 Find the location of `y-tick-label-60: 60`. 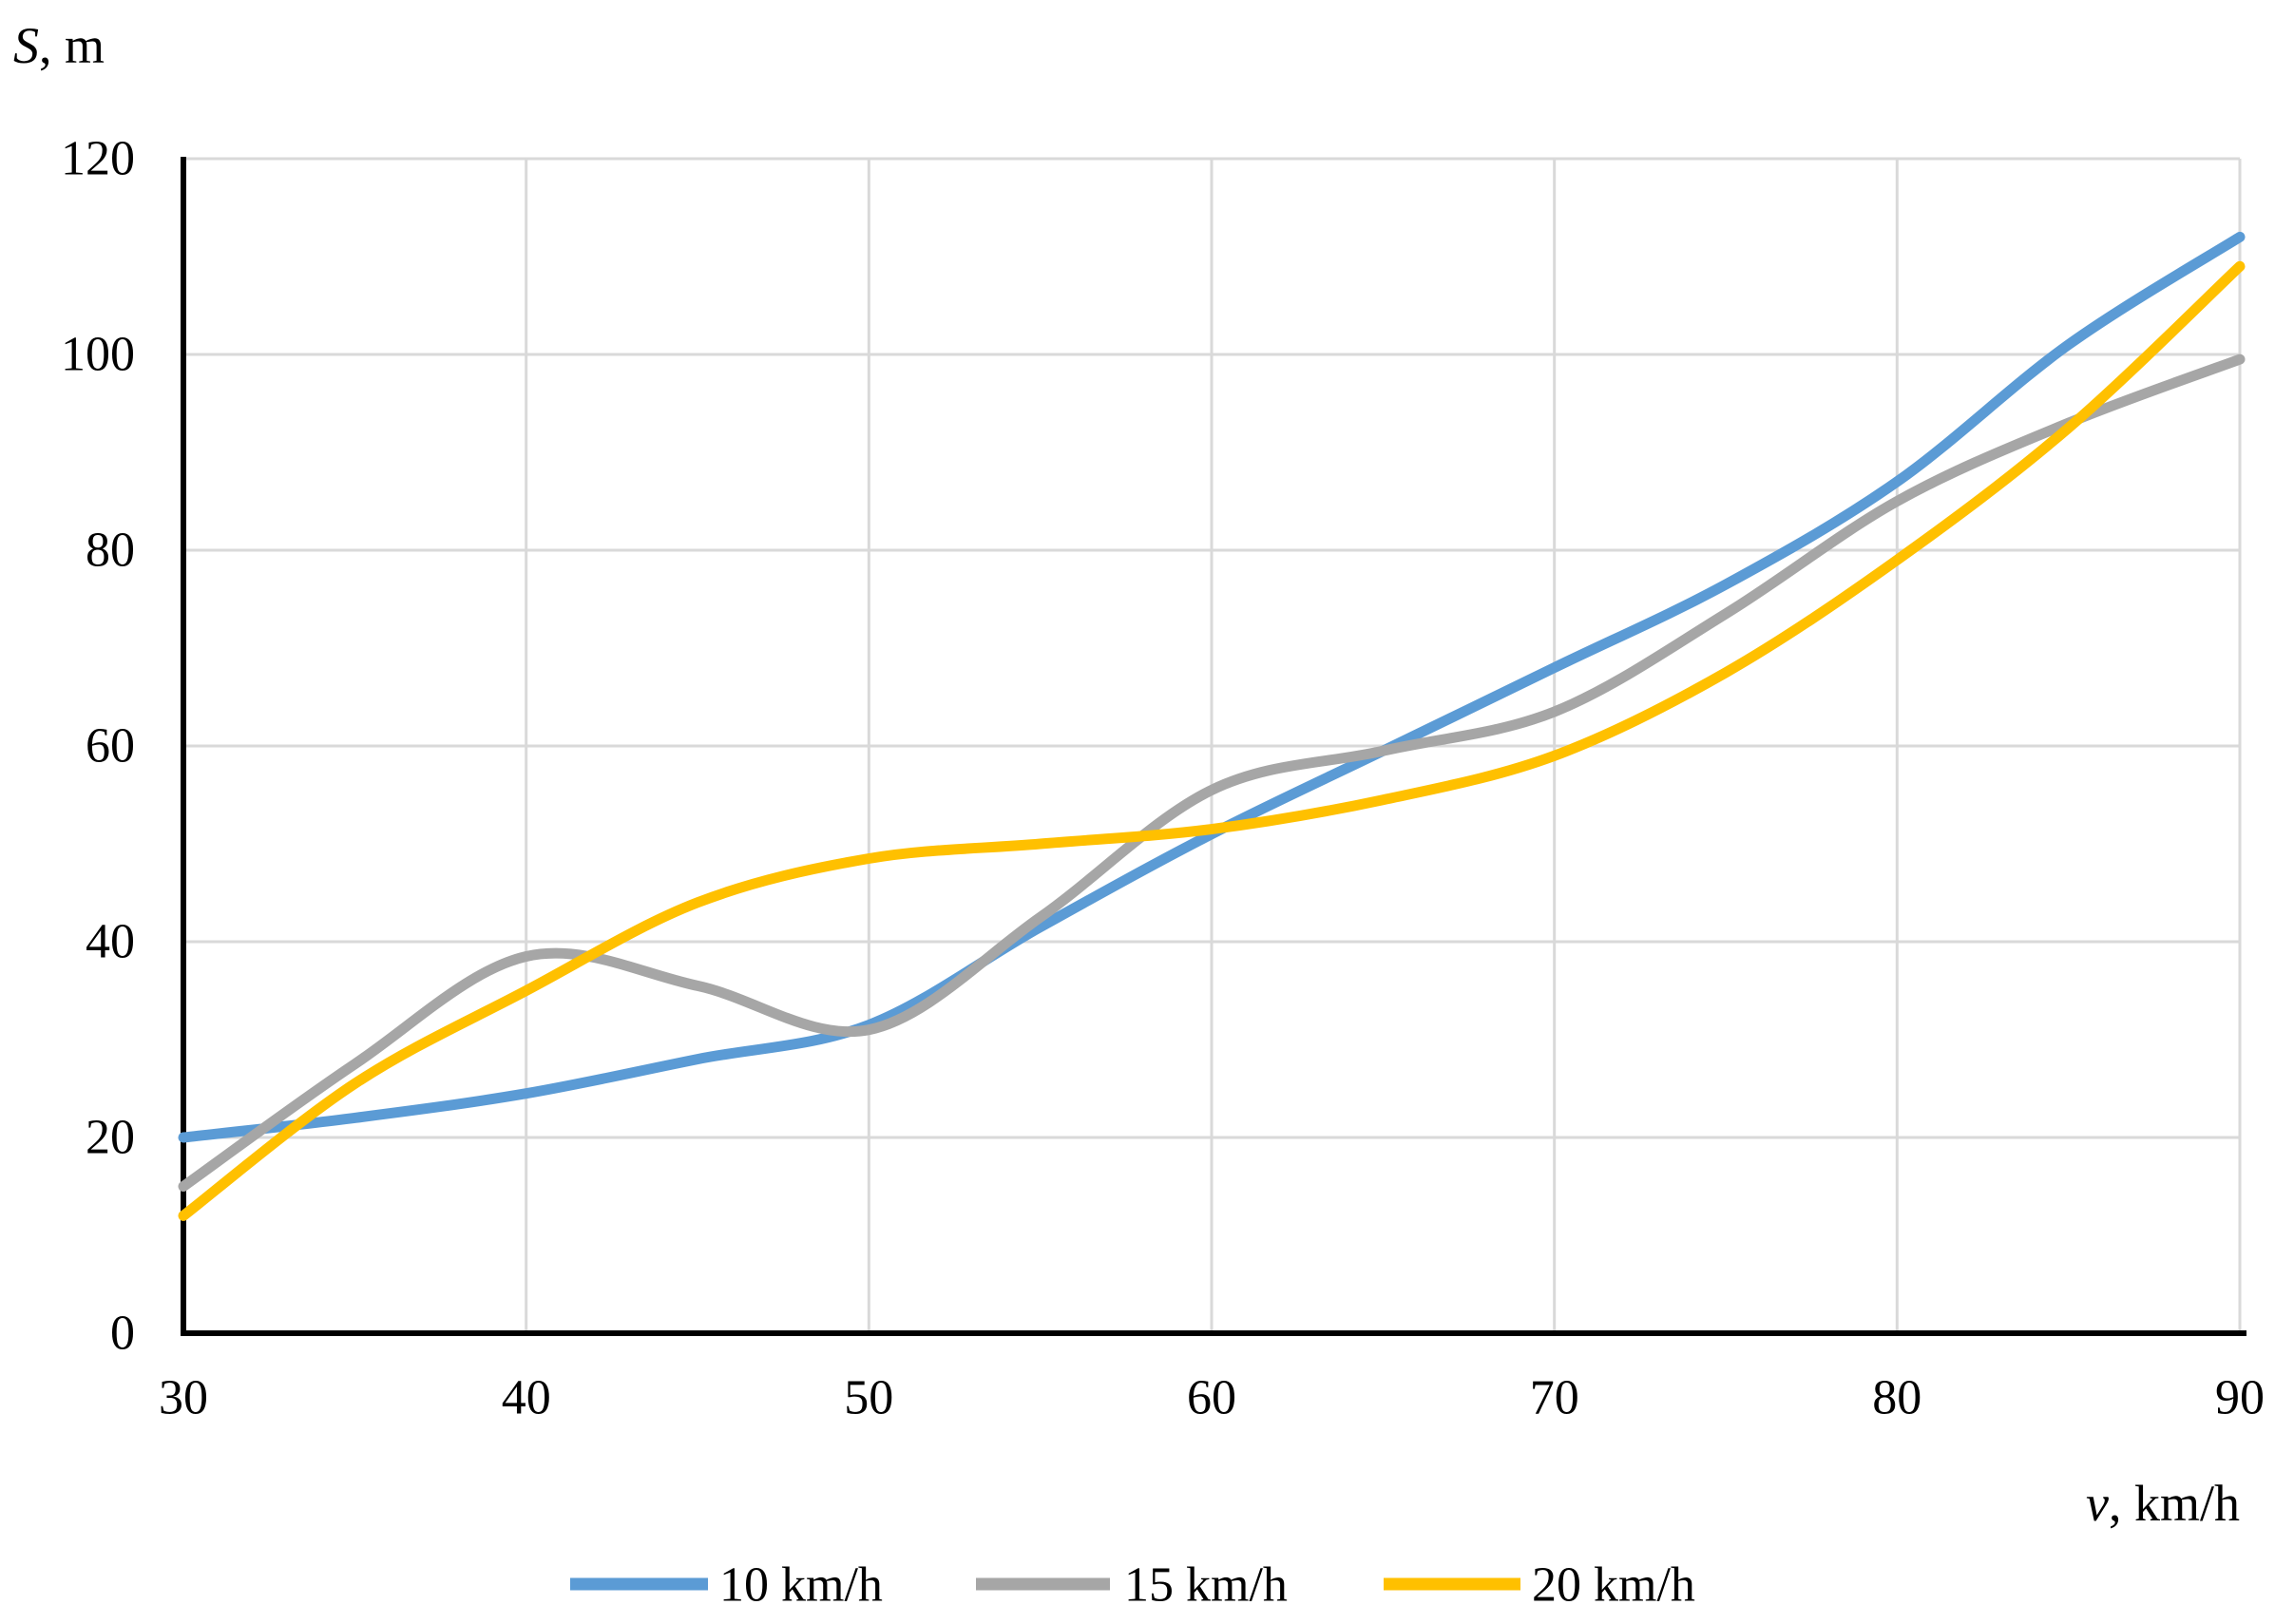

y-tick-label-60: 60 is located at coordinates (110, 746).